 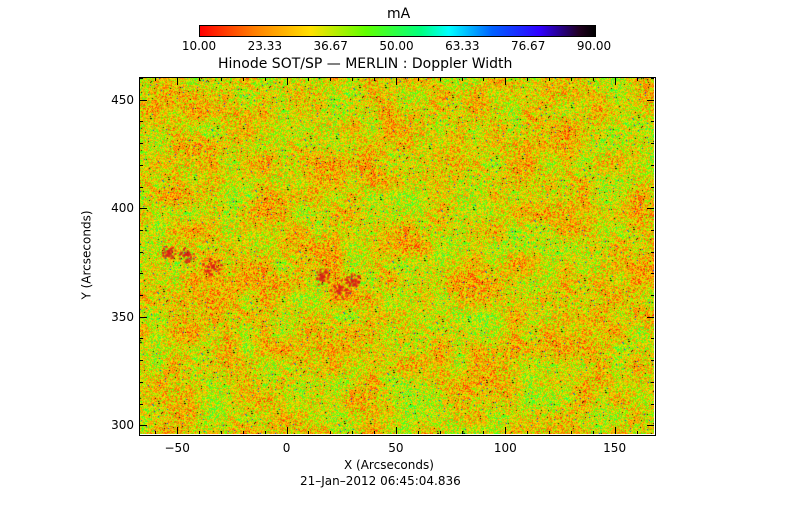 I want to click on timestamp: 21–Jan–2012 06:45:04.836, so click(x=380, y=481).